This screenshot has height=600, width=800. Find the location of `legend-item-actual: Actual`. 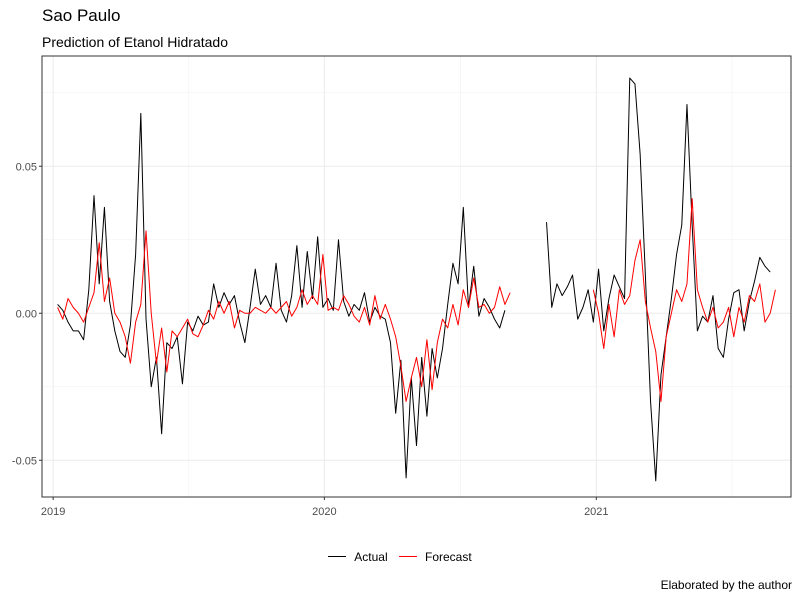

legend-item-actual: Actual is located at coordinates (358, 556).